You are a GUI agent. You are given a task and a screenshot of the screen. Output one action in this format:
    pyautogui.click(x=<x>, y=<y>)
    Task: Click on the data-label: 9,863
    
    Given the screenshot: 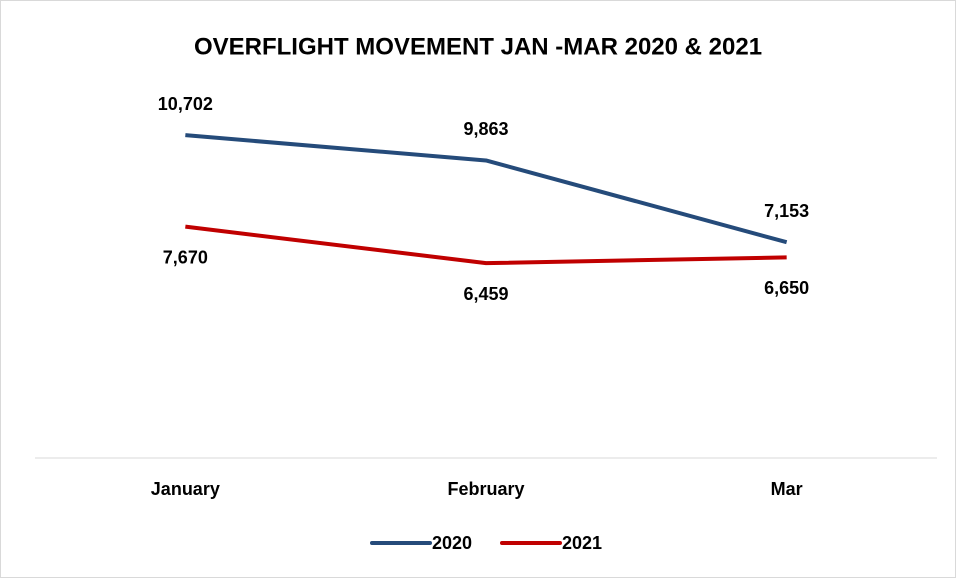 What is the action you would take?
    pyautogui.click(x=485, y=129)
    